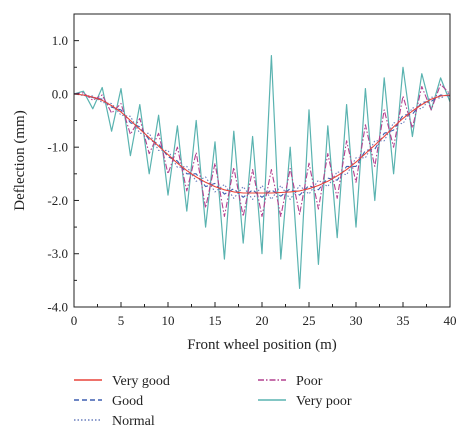 The height and width of the screenshot is (441, 474). I want to click on legend-item-poor: Poor, so click(290, 381).